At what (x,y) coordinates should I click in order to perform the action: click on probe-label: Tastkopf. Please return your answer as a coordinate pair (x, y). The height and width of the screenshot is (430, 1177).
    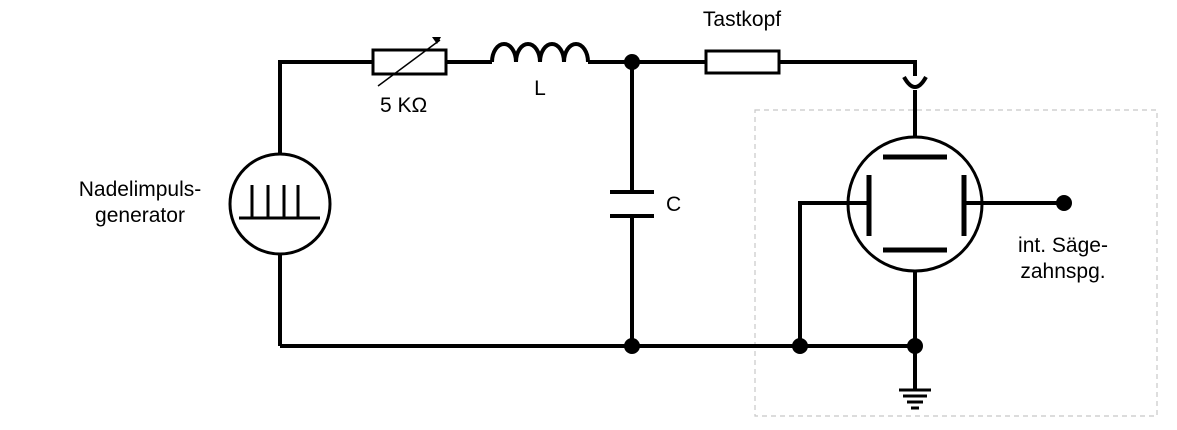
    Looking at the image, I should click on (742, 19).